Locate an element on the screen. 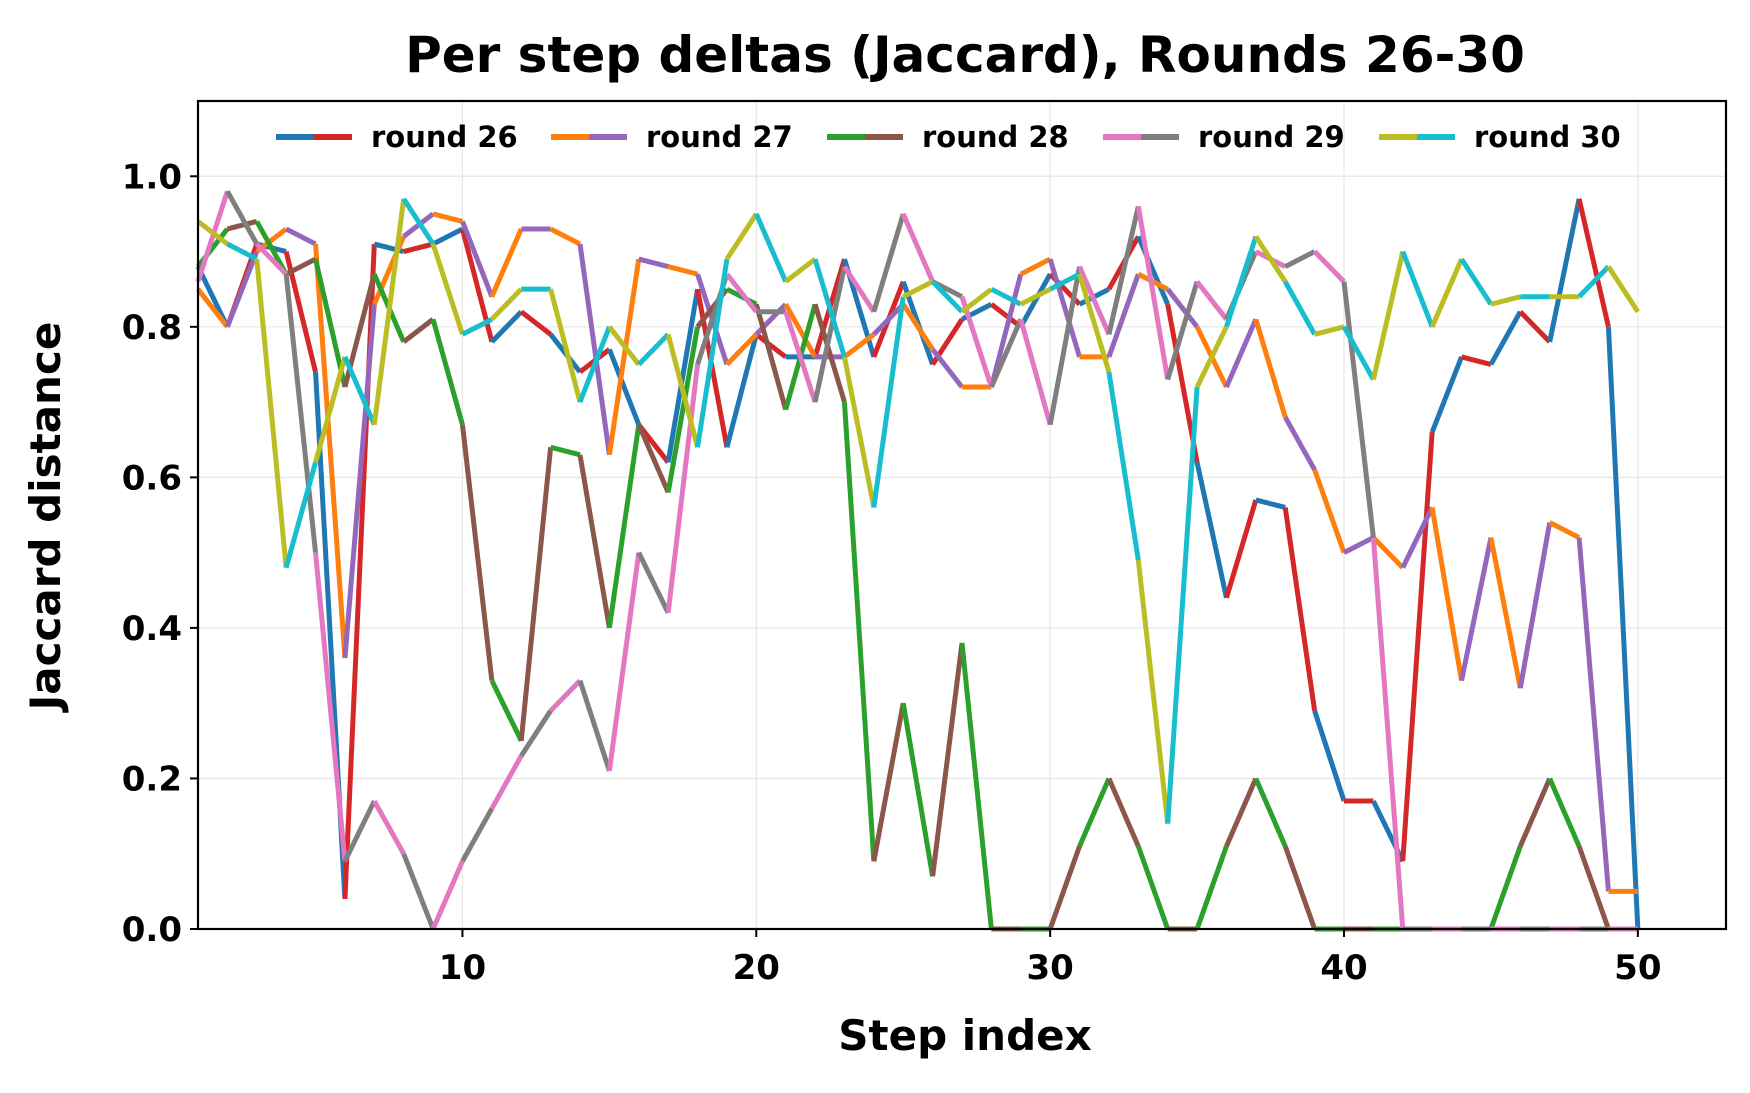  x-tick-label: 50 is located at coordinates (1637, 968).